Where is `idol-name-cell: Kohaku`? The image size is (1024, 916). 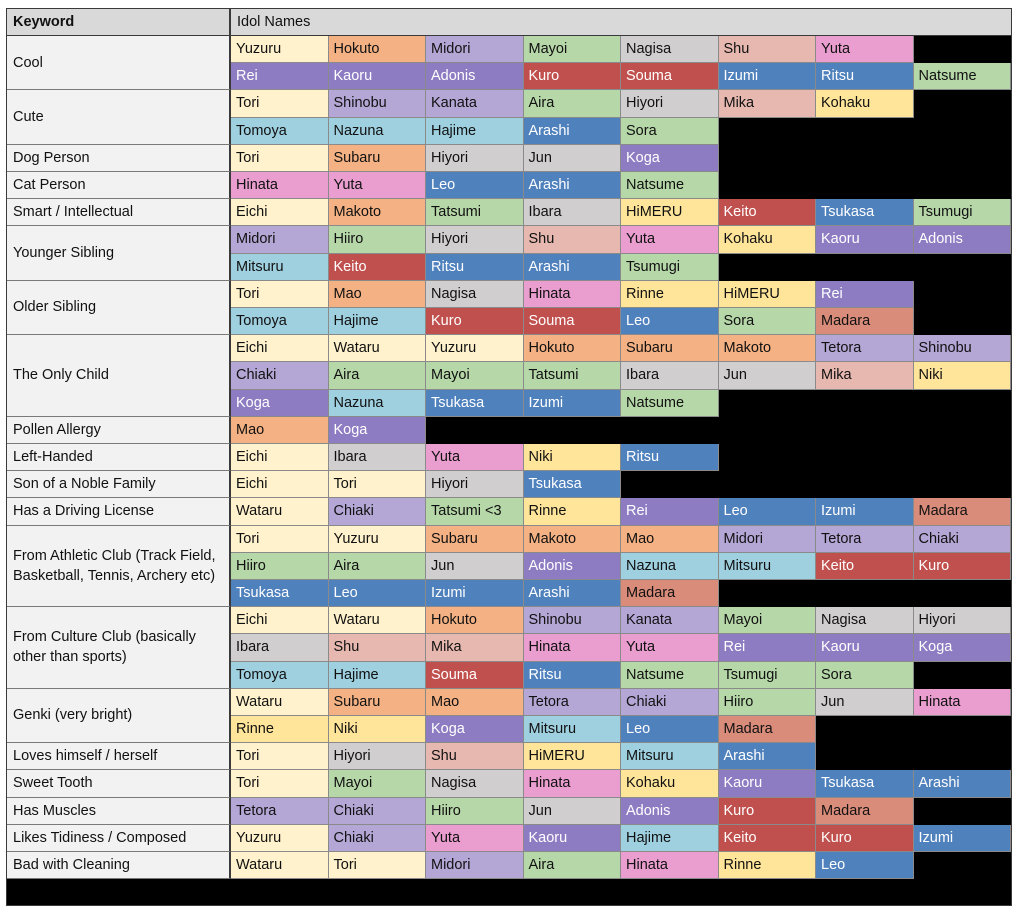 idol-name-cell: Kohaku is located at coordinates (865, 104).